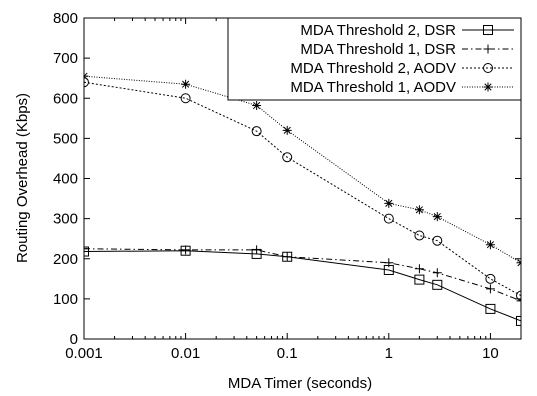 The image size is (537, 396). Describe the element at coordinates (65, 138) in the screenshot. I see `y-tick-label: 500` at that location.